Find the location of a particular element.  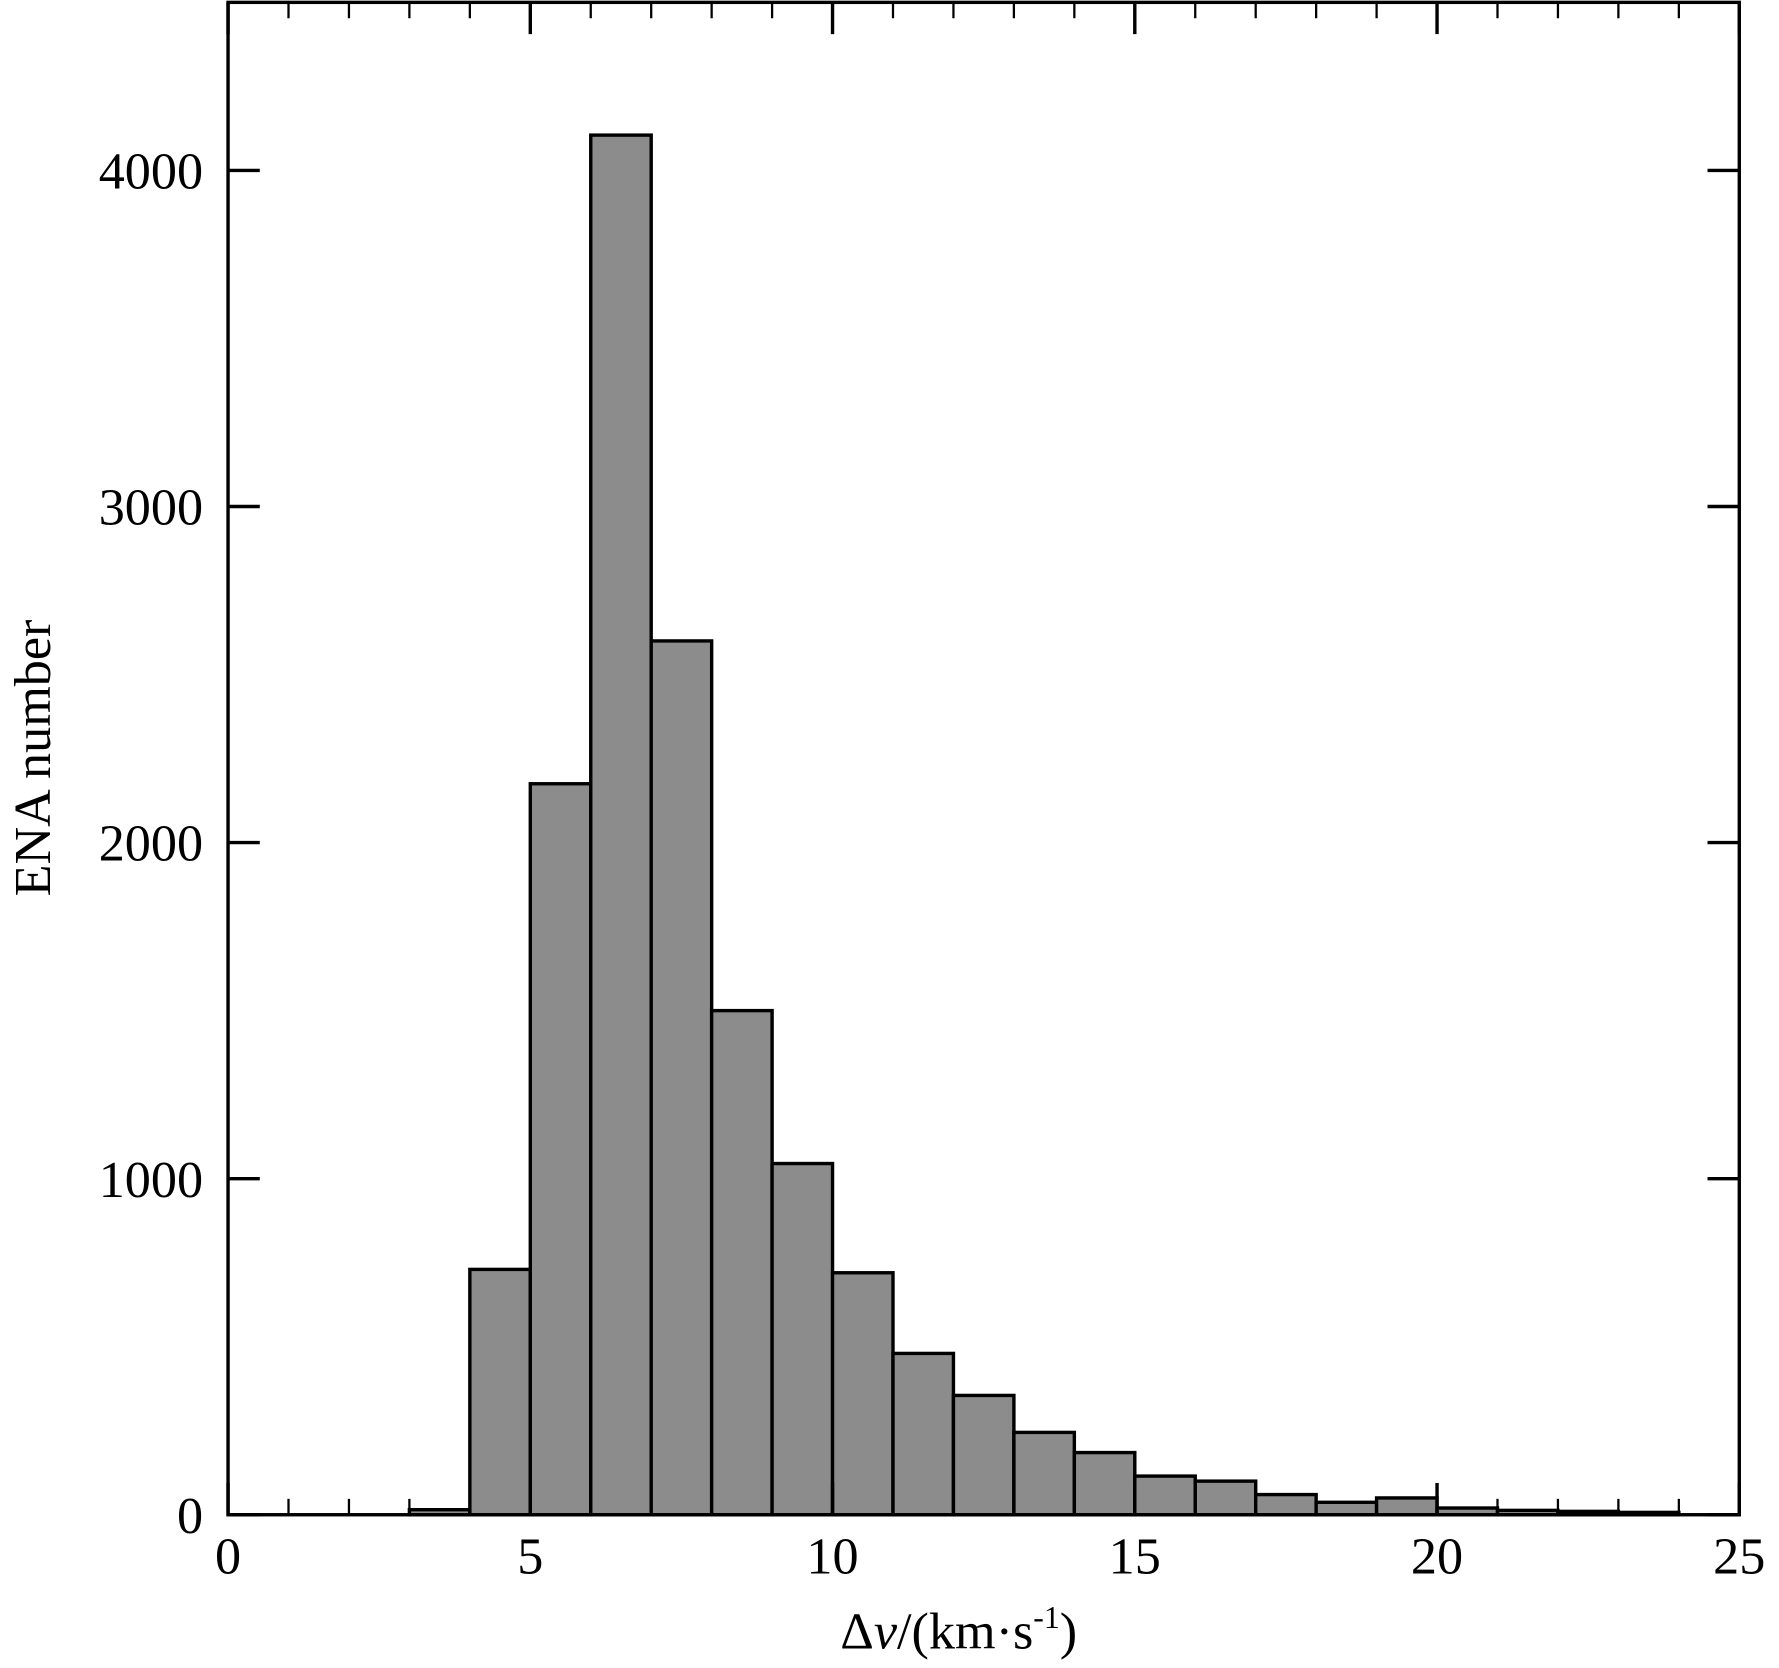

x-title-delta: Δ is located at coordinates (857, 1632).